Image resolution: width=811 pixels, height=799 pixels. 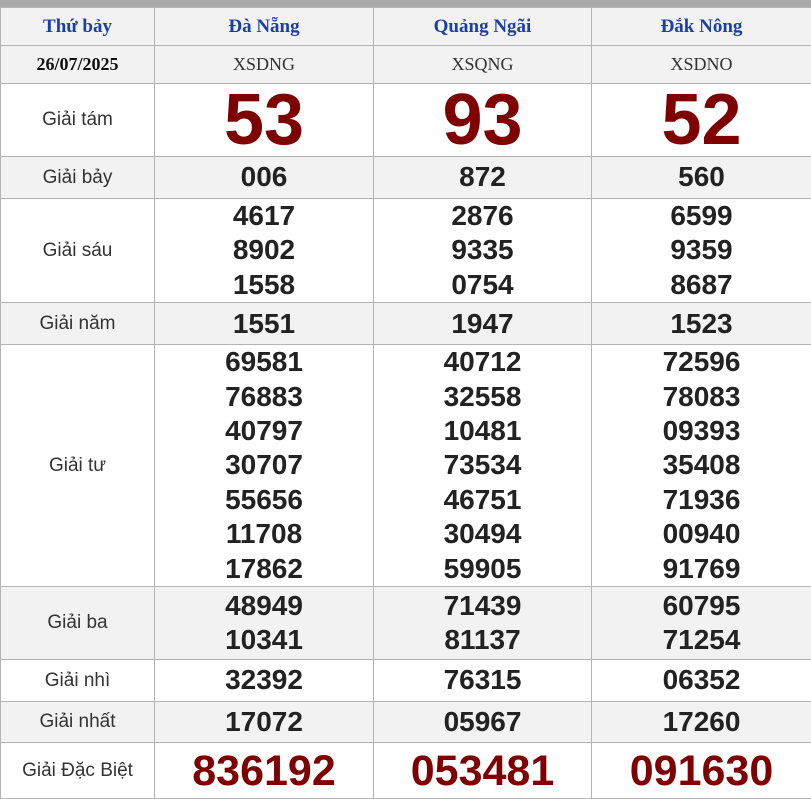 I want to click on special-prize-number: 091630, so click(x=701, y=771).